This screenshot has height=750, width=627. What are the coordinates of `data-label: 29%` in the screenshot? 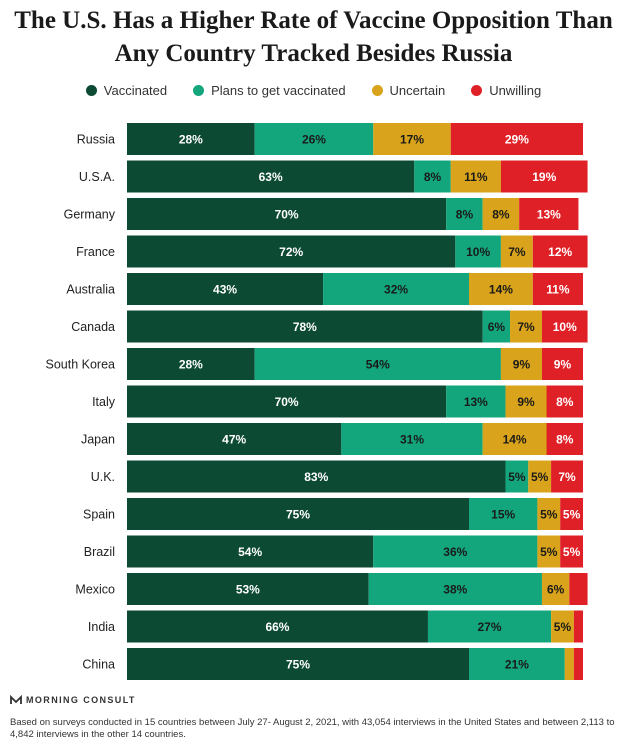 It's located at (517, 140).